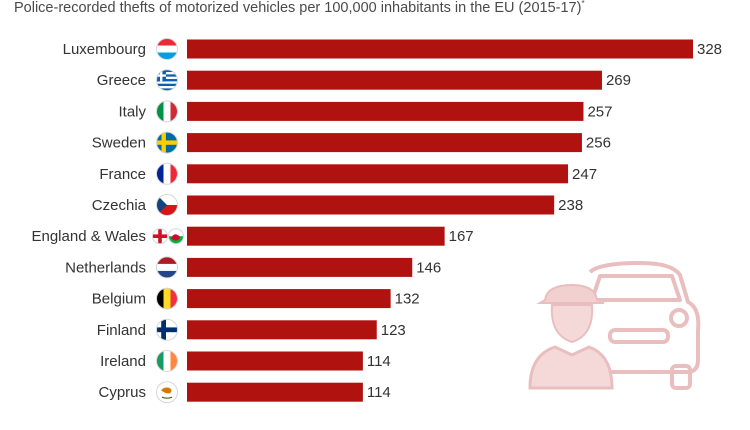 This screenshot has width=750, height=430. Describe the element at coordinates (176, 236) in the screenshot. I see `wales-flag-icon` at that location.